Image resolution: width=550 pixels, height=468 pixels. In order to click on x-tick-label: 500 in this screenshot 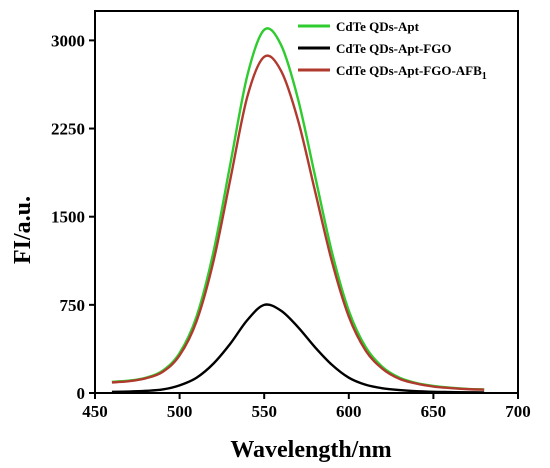, I will do `click(180, 411)`.